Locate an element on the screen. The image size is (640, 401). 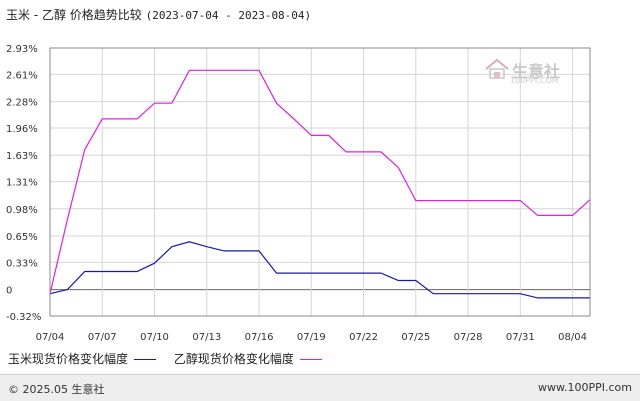
footer-site-link: www.100PPI.com is located at coordinates (585, 387).